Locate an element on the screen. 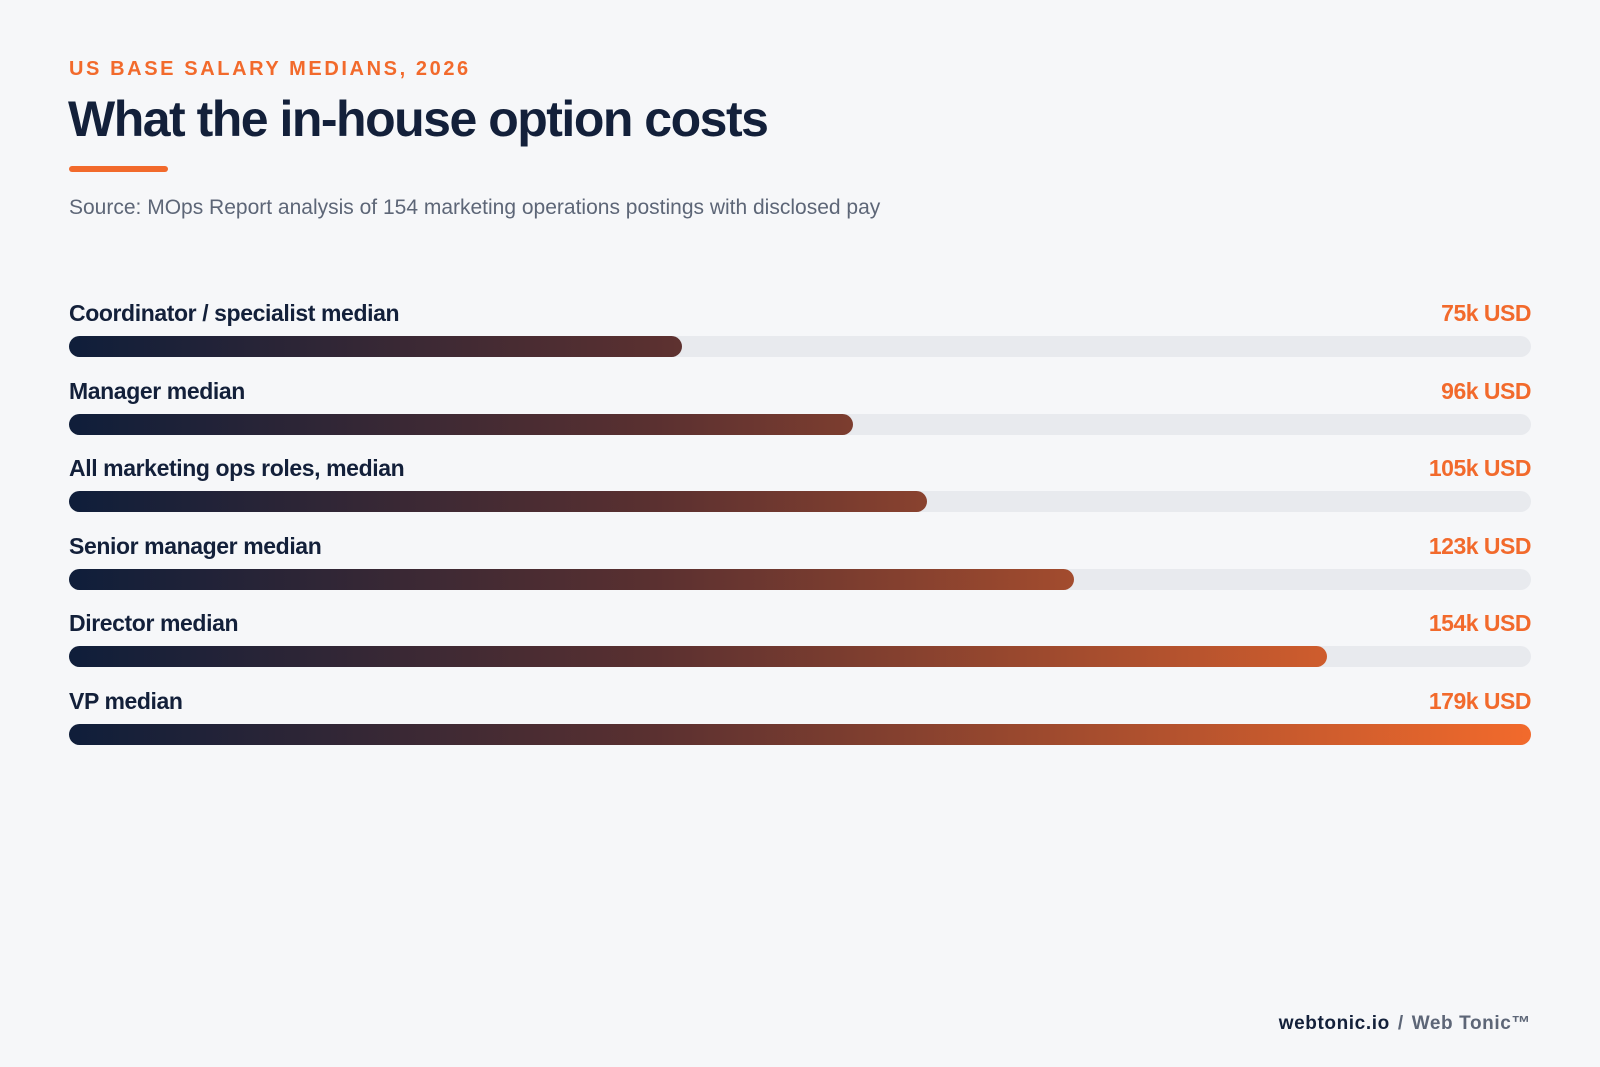 The image size is (1600, 1067). bar-value-label: 123k USD is located at coordinates (1480, 545).